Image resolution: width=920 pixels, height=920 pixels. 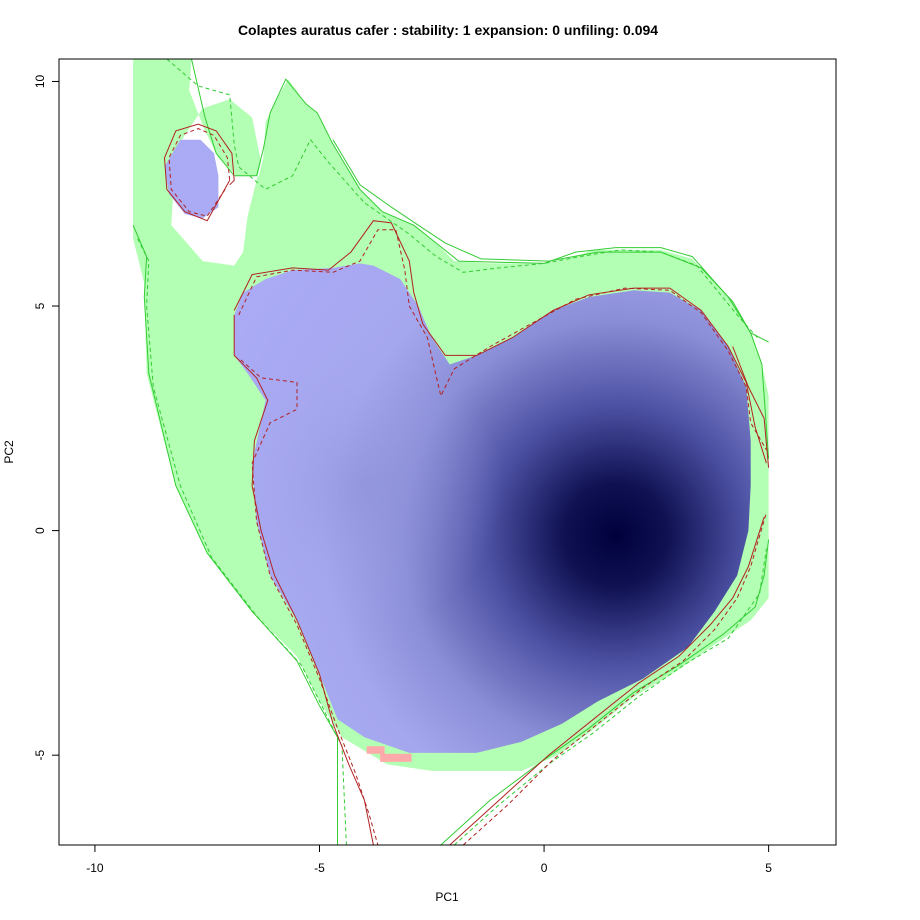 What do you see at coordinates (768, 868) in the screenshot?
I see `x-tick-label: 5` at bounding box center [768, 868].